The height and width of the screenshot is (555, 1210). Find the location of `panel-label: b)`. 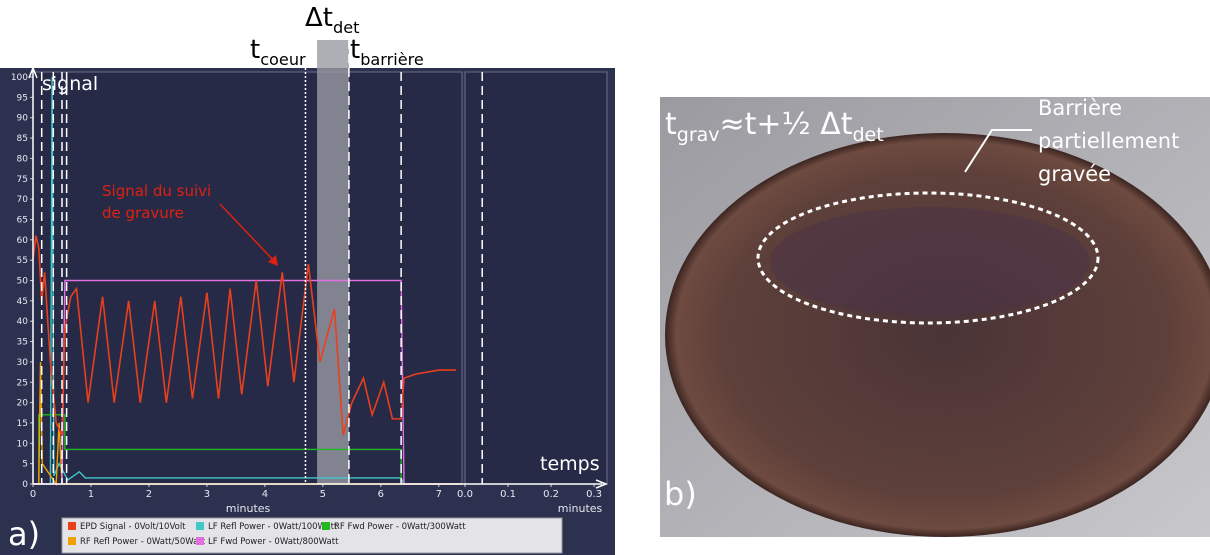

panel-label: b) is located at coordinates (680, 494).